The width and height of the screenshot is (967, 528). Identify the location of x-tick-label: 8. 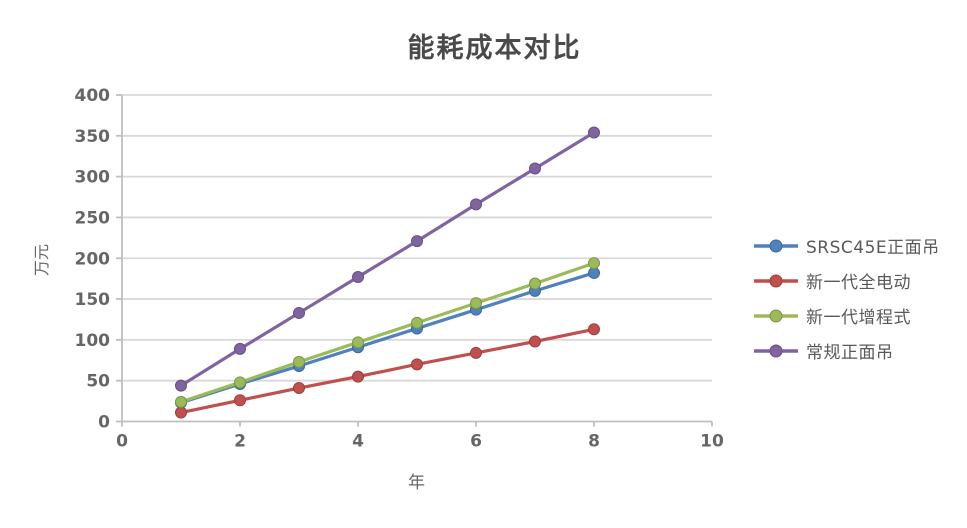
(594, 442).